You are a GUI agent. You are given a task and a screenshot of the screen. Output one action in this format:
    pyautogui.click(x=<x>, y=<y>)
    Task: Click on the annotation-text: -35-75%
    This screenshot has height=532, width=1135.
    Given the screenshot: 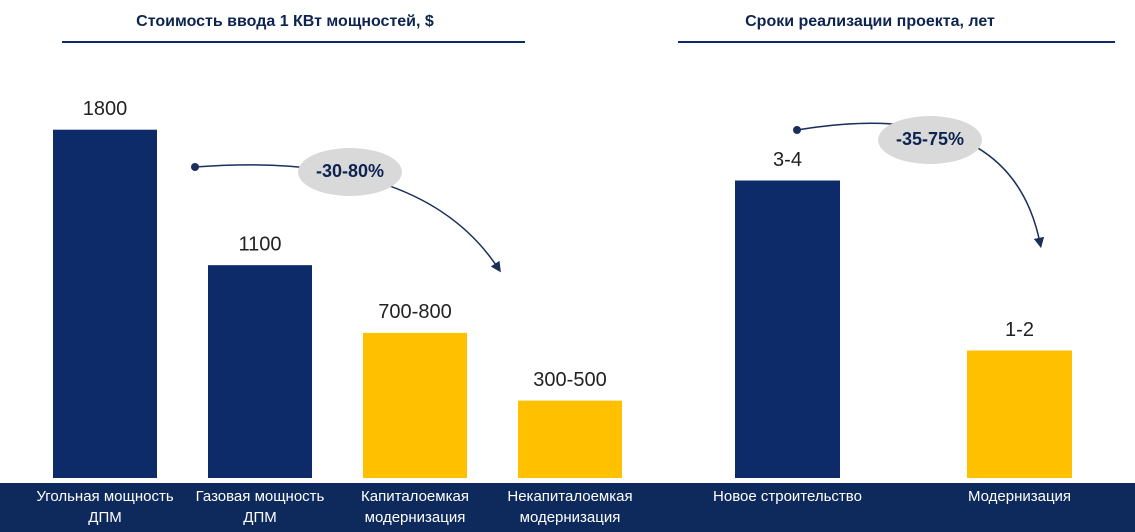 What is the action you would take?
    pyautogui.click(x=930, y=139)
    